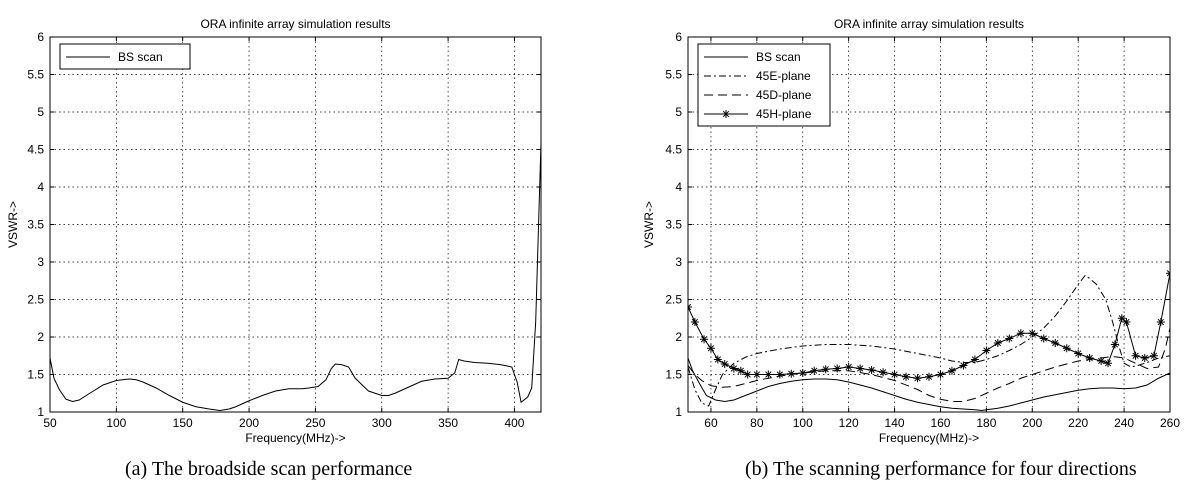 Image resolution: width=1189 pixels, height=494 pixels. Describe the element at coordinates (783, 76) in the screenshot. I see `legend-label: 45E-plane` at that location.